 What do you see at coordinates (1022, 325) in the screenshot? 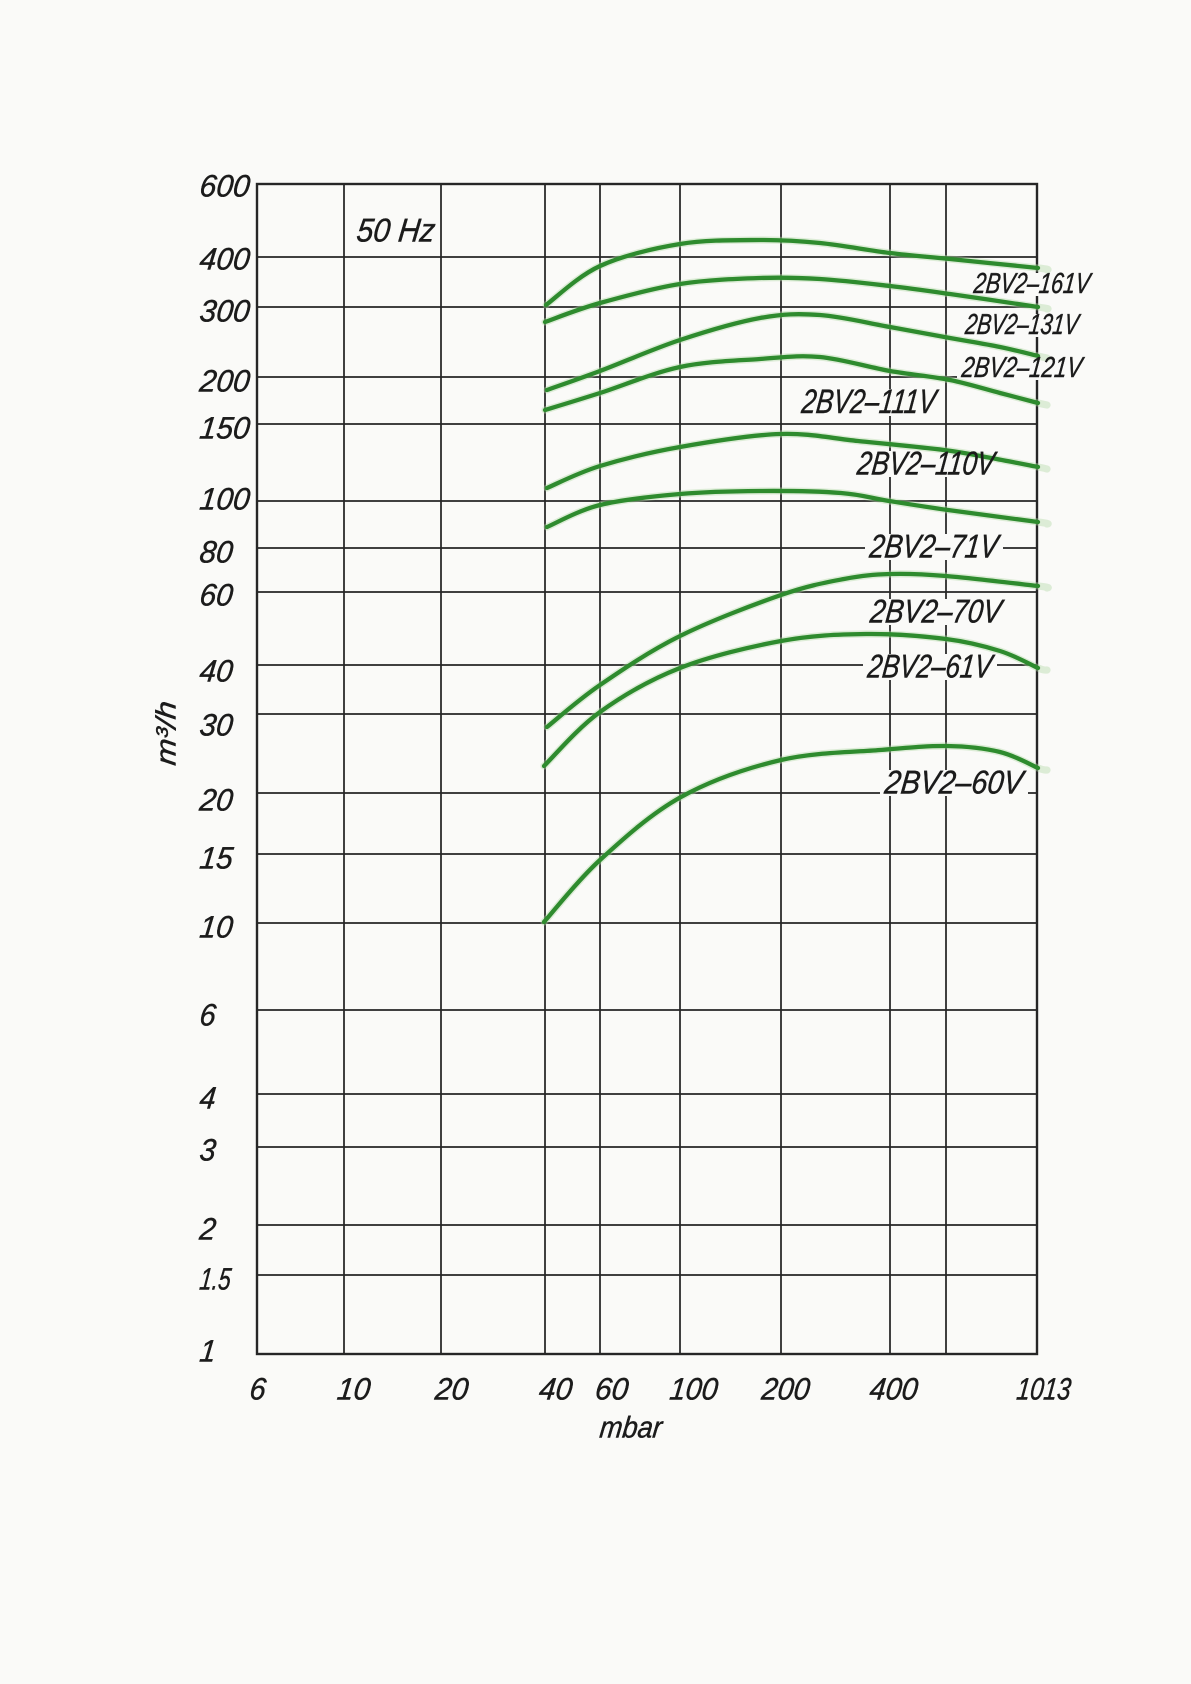
I see `svg-text: 2BV2–131V` at bounding box center [1022, 325].